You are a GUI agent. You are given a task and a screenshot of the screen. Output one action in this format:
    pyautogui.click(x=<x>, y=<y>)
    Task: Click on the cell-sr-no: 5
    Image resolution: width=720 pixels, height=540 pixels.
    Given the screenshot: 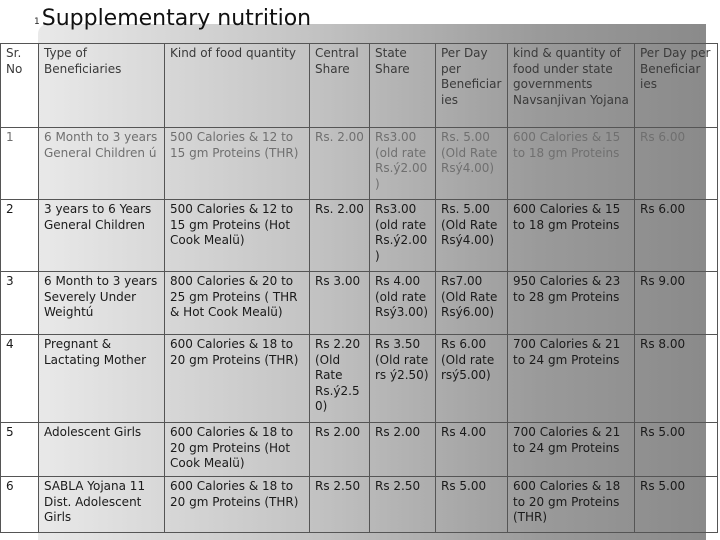 What is the action you would take?
    pyautogui.click(x=19, y=449)
    